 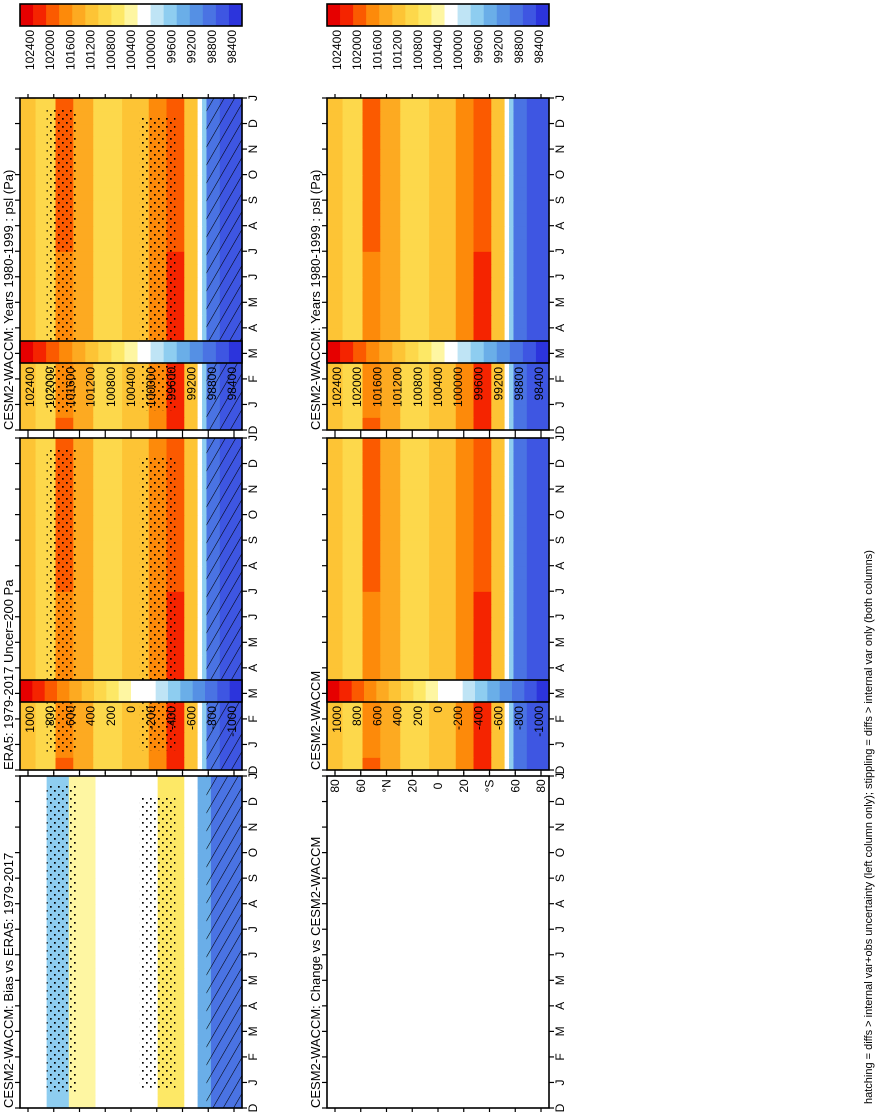 What do you see at coordinates (499, 47) in the screenshot?
I see `colorbar-label: 99200` at bounding box center [499, 47].